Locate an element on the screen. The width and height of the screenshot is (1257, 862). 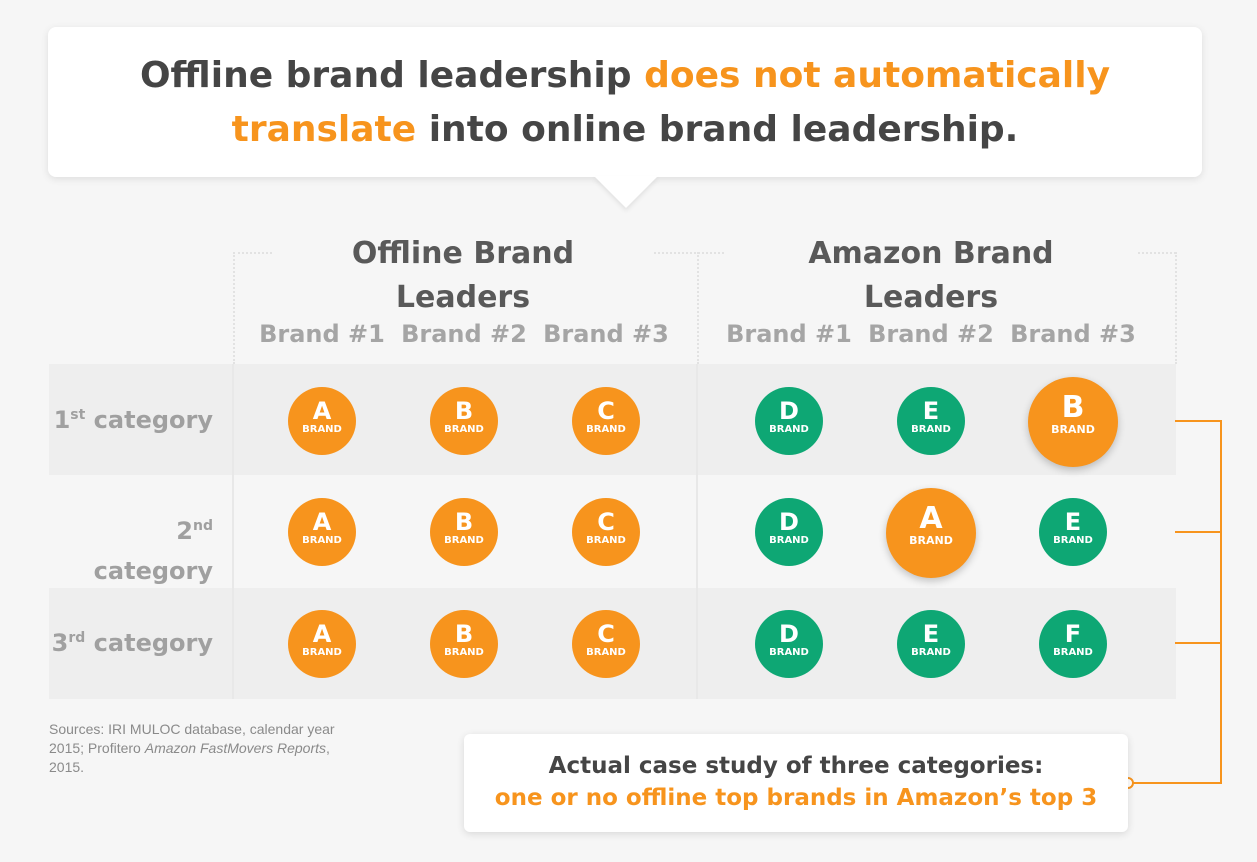
brand-circle-r2-offline-3: C BRAND is located at coordinates (606, 532).